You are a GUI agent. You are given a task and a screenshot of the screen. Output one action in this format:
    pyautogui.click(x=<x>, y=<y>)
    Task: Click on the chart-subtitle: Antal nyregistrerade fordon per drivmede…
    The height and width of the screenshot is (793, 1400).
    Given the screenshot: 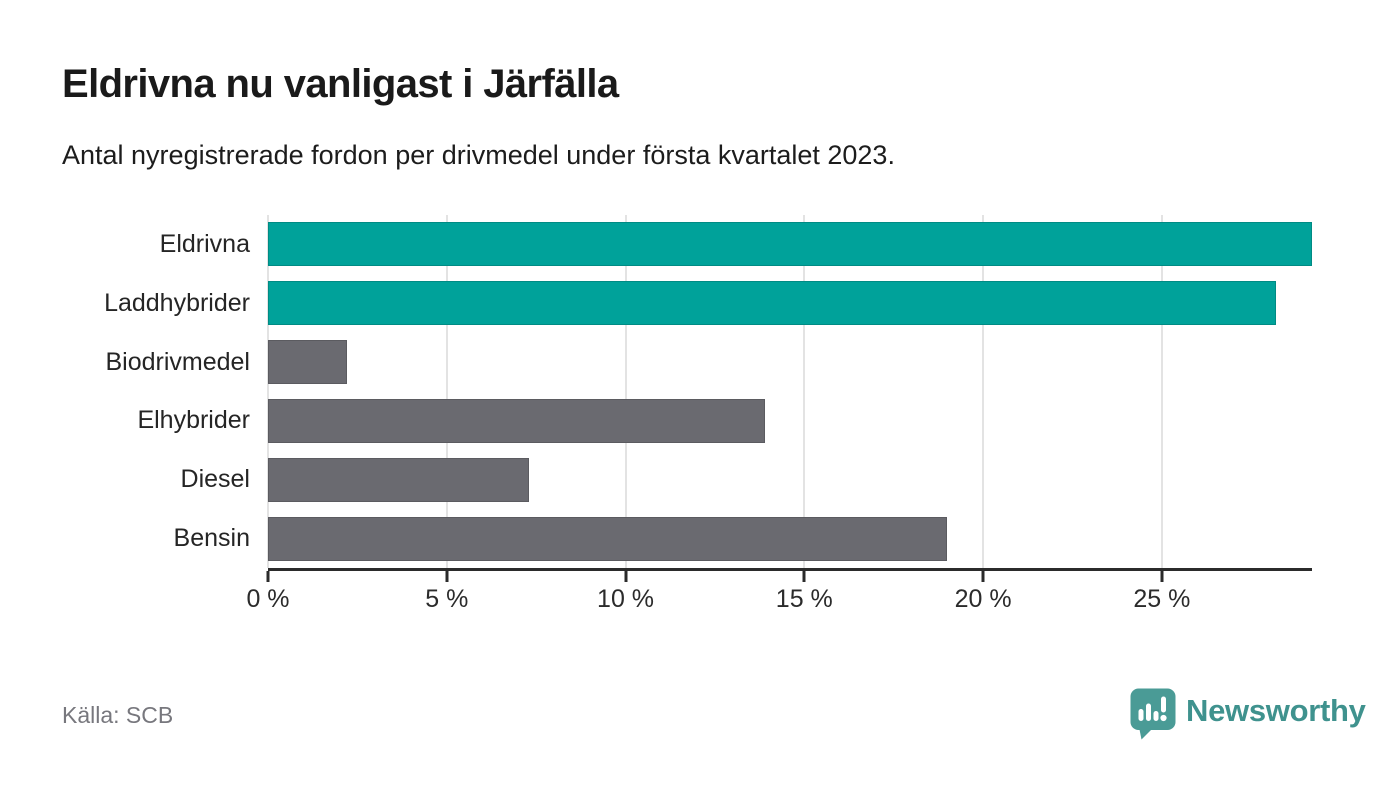 What is the action you would take?
    pyautogui.click(x=478, y=155)
    